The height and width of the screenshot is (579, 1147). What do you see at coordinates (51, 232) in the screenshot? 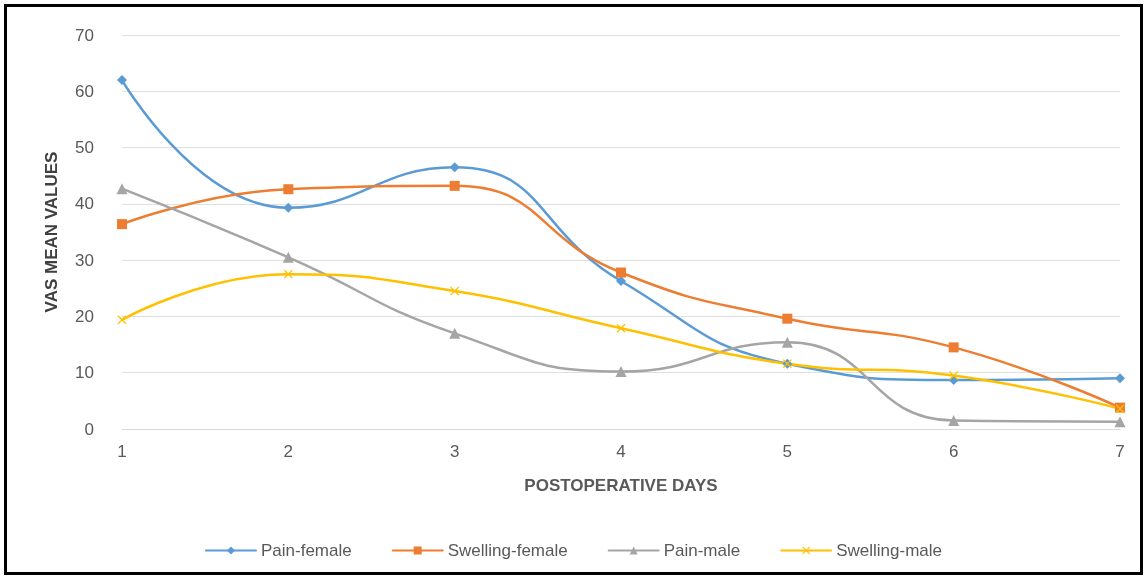
I see `y-axis-title: VAS MEAN VALUES` at bounding box center [51, 232].